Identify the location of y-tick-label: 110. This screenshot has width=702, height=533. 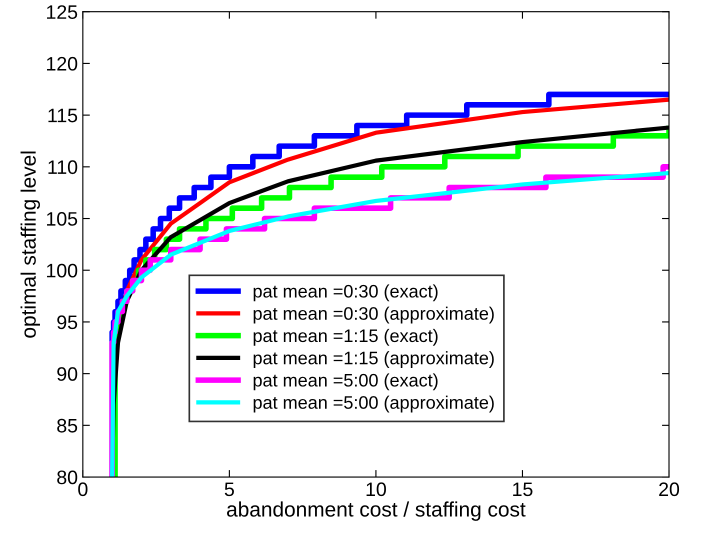
(63, 167).